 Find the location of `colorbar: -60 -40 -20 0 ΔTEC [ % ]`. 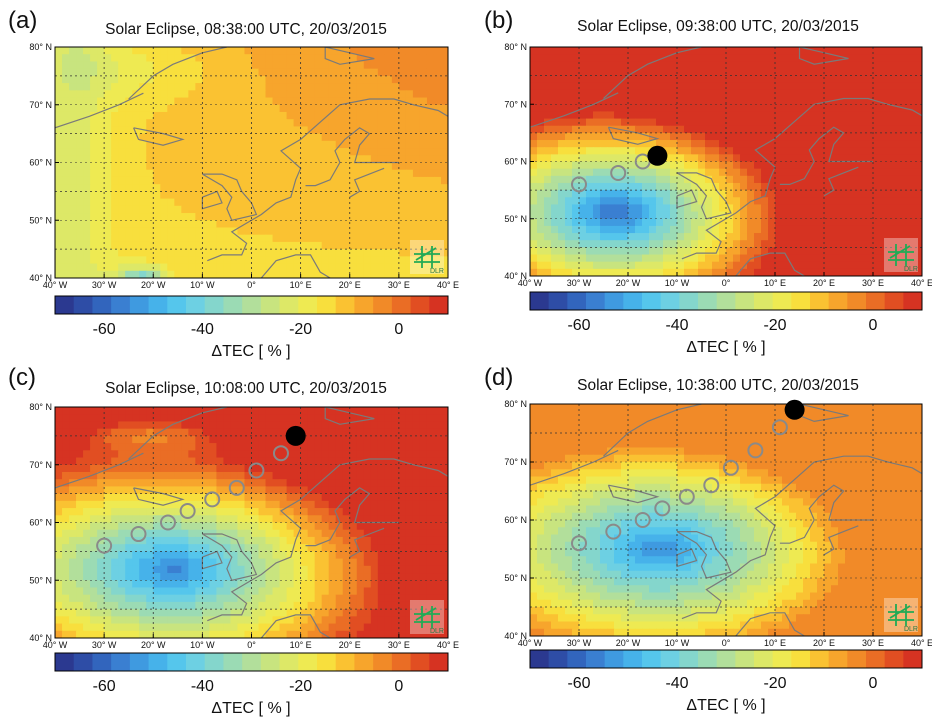

colorbar: -60 -40 -20 0 ΔTEC [ % ] is located at coordinates (726, 682).